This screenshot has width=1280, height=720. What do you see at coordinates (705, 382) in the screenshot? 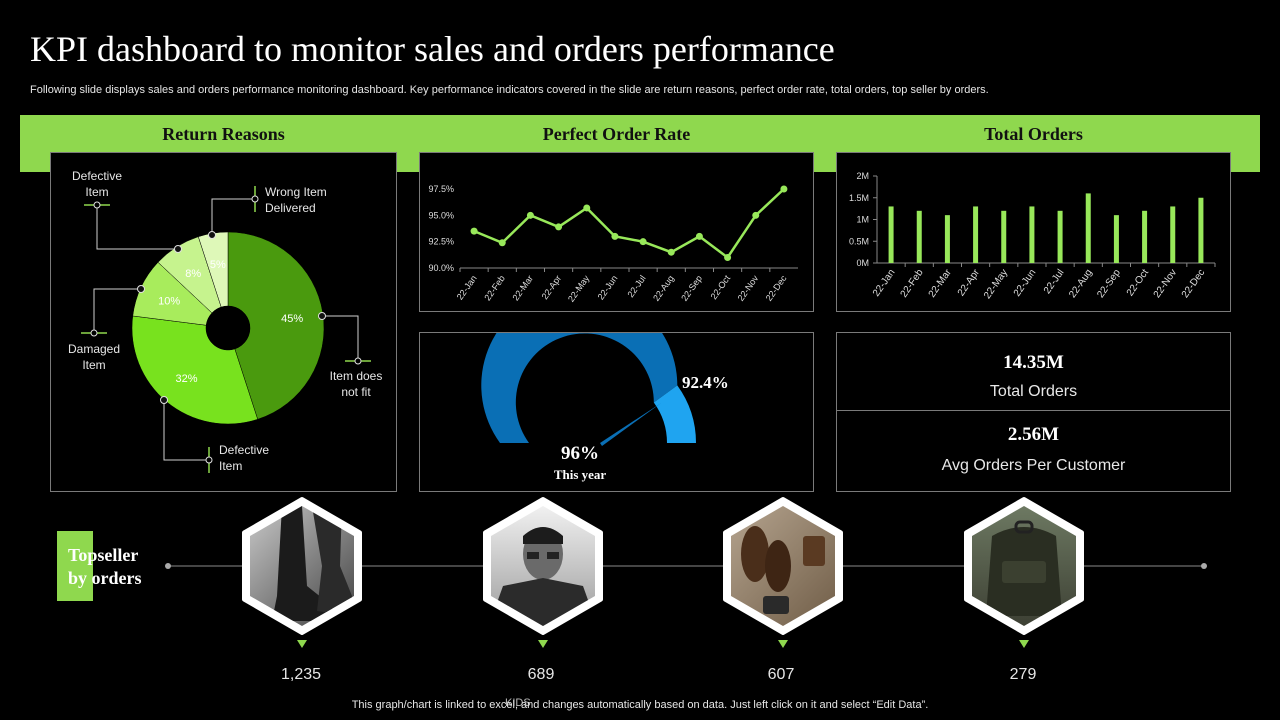
I see `gauge-value-label: 92.4%` at bounding box center [705, 382].